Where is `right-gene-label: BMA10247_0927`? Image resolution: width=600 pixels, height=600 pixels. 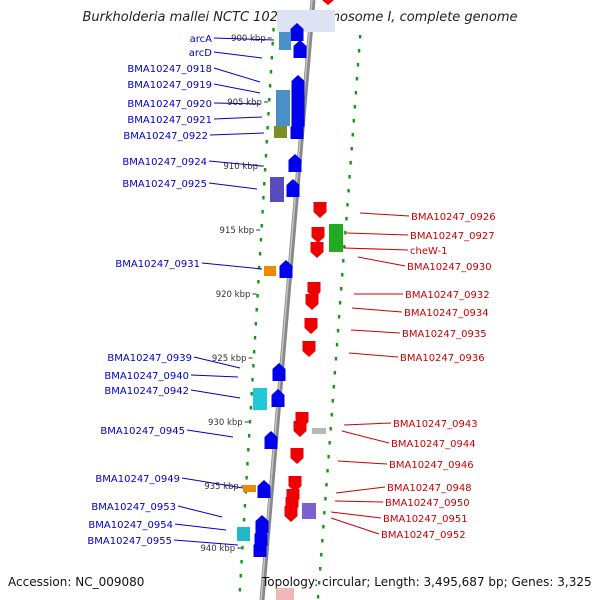
right-gene-label: BMA10247_0927 is located at coordinates (452, 236).